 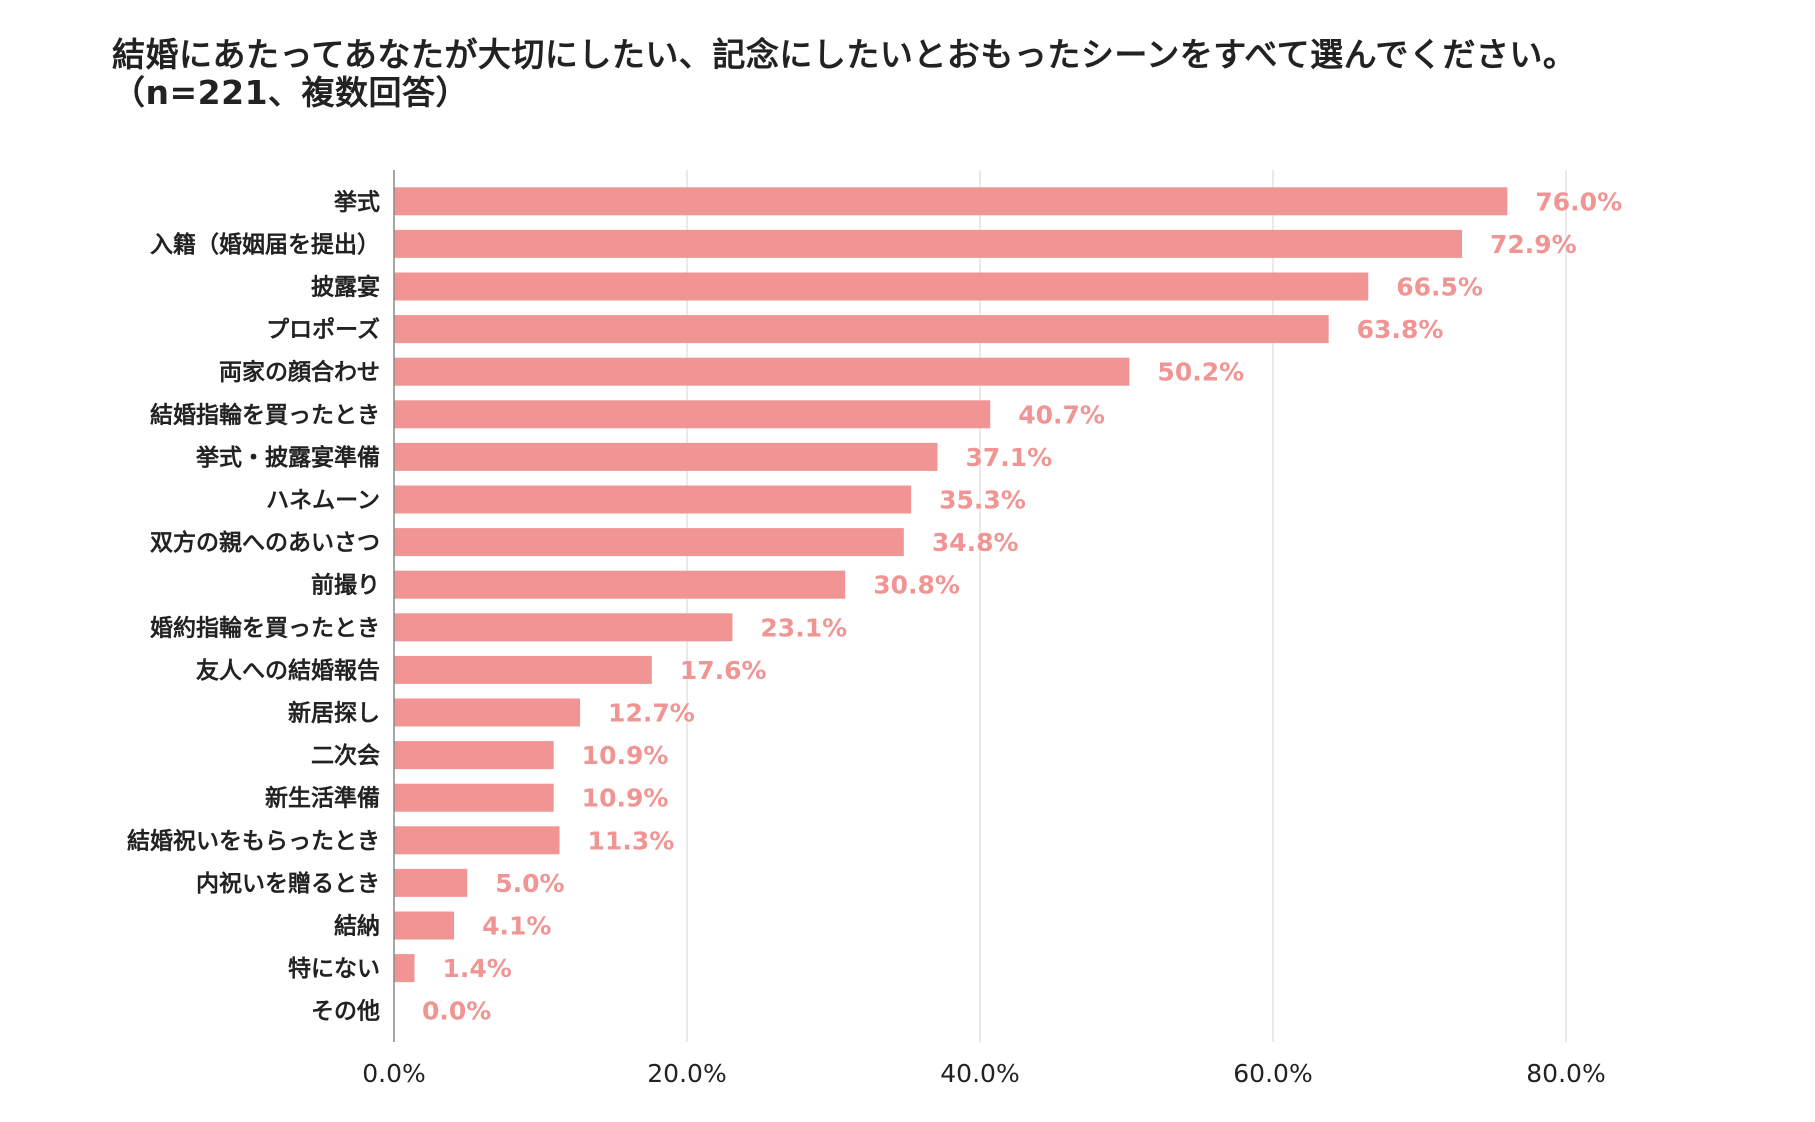 I want to click on value-label: 40.7%, so click(x=1061, y=414).